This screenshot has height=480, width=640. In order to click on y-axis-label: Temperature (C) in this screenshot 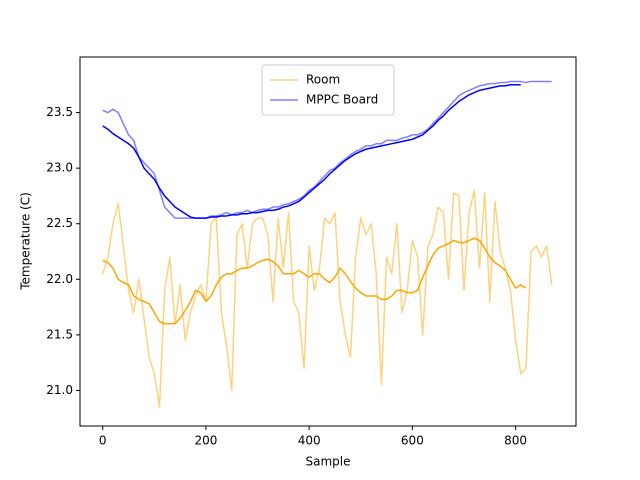, I will do `click(26, 241)`.